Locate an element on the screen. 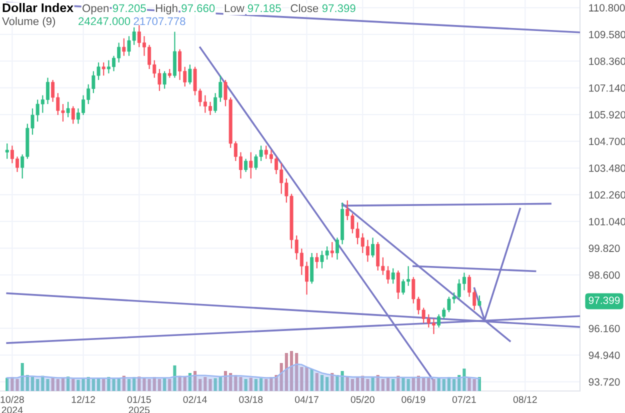 The width and height of the screenshot is (625, 413). x-tick-label: 12/12 is located at coordinates (83, 399).